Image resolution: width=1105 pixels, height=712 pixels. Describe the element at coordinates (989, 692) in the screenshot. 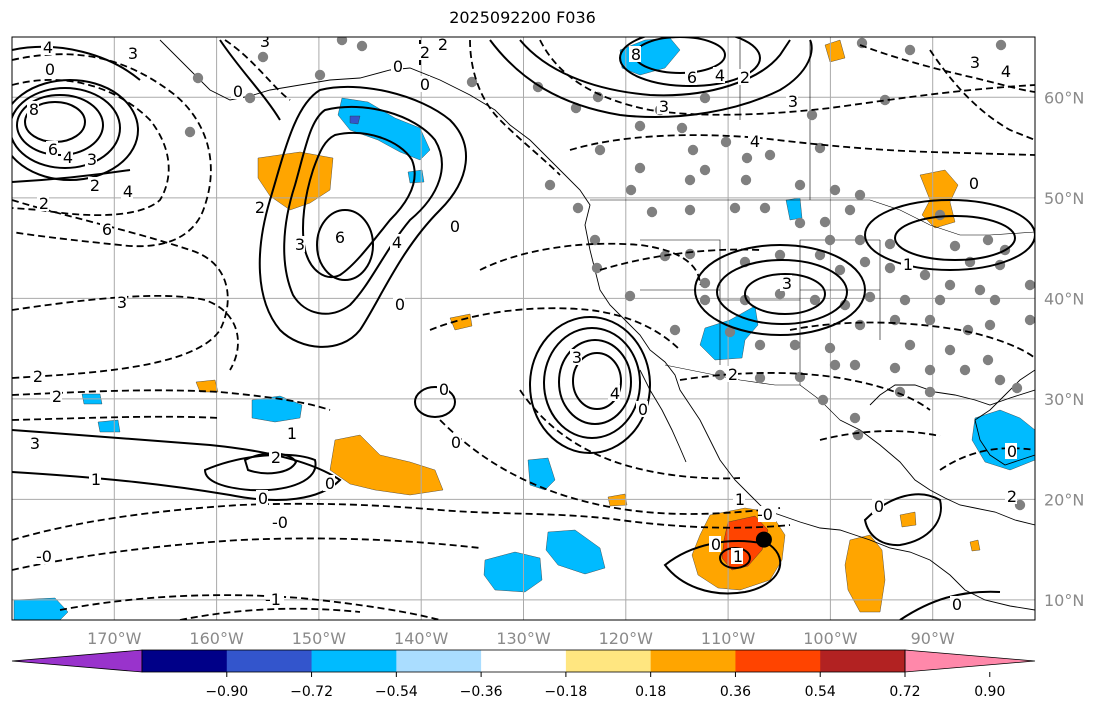

I see `colorbar-tick-label: 0.90` at that location.